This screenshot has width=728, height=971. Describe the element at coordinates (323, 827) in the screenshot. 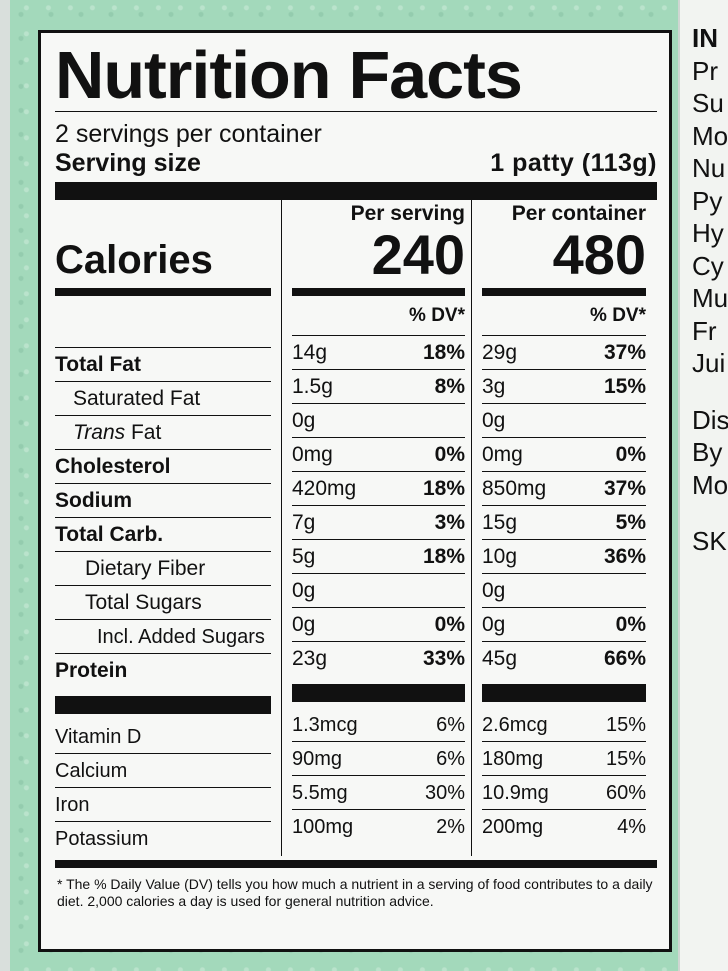

I see `amount: 100mg` at that location.